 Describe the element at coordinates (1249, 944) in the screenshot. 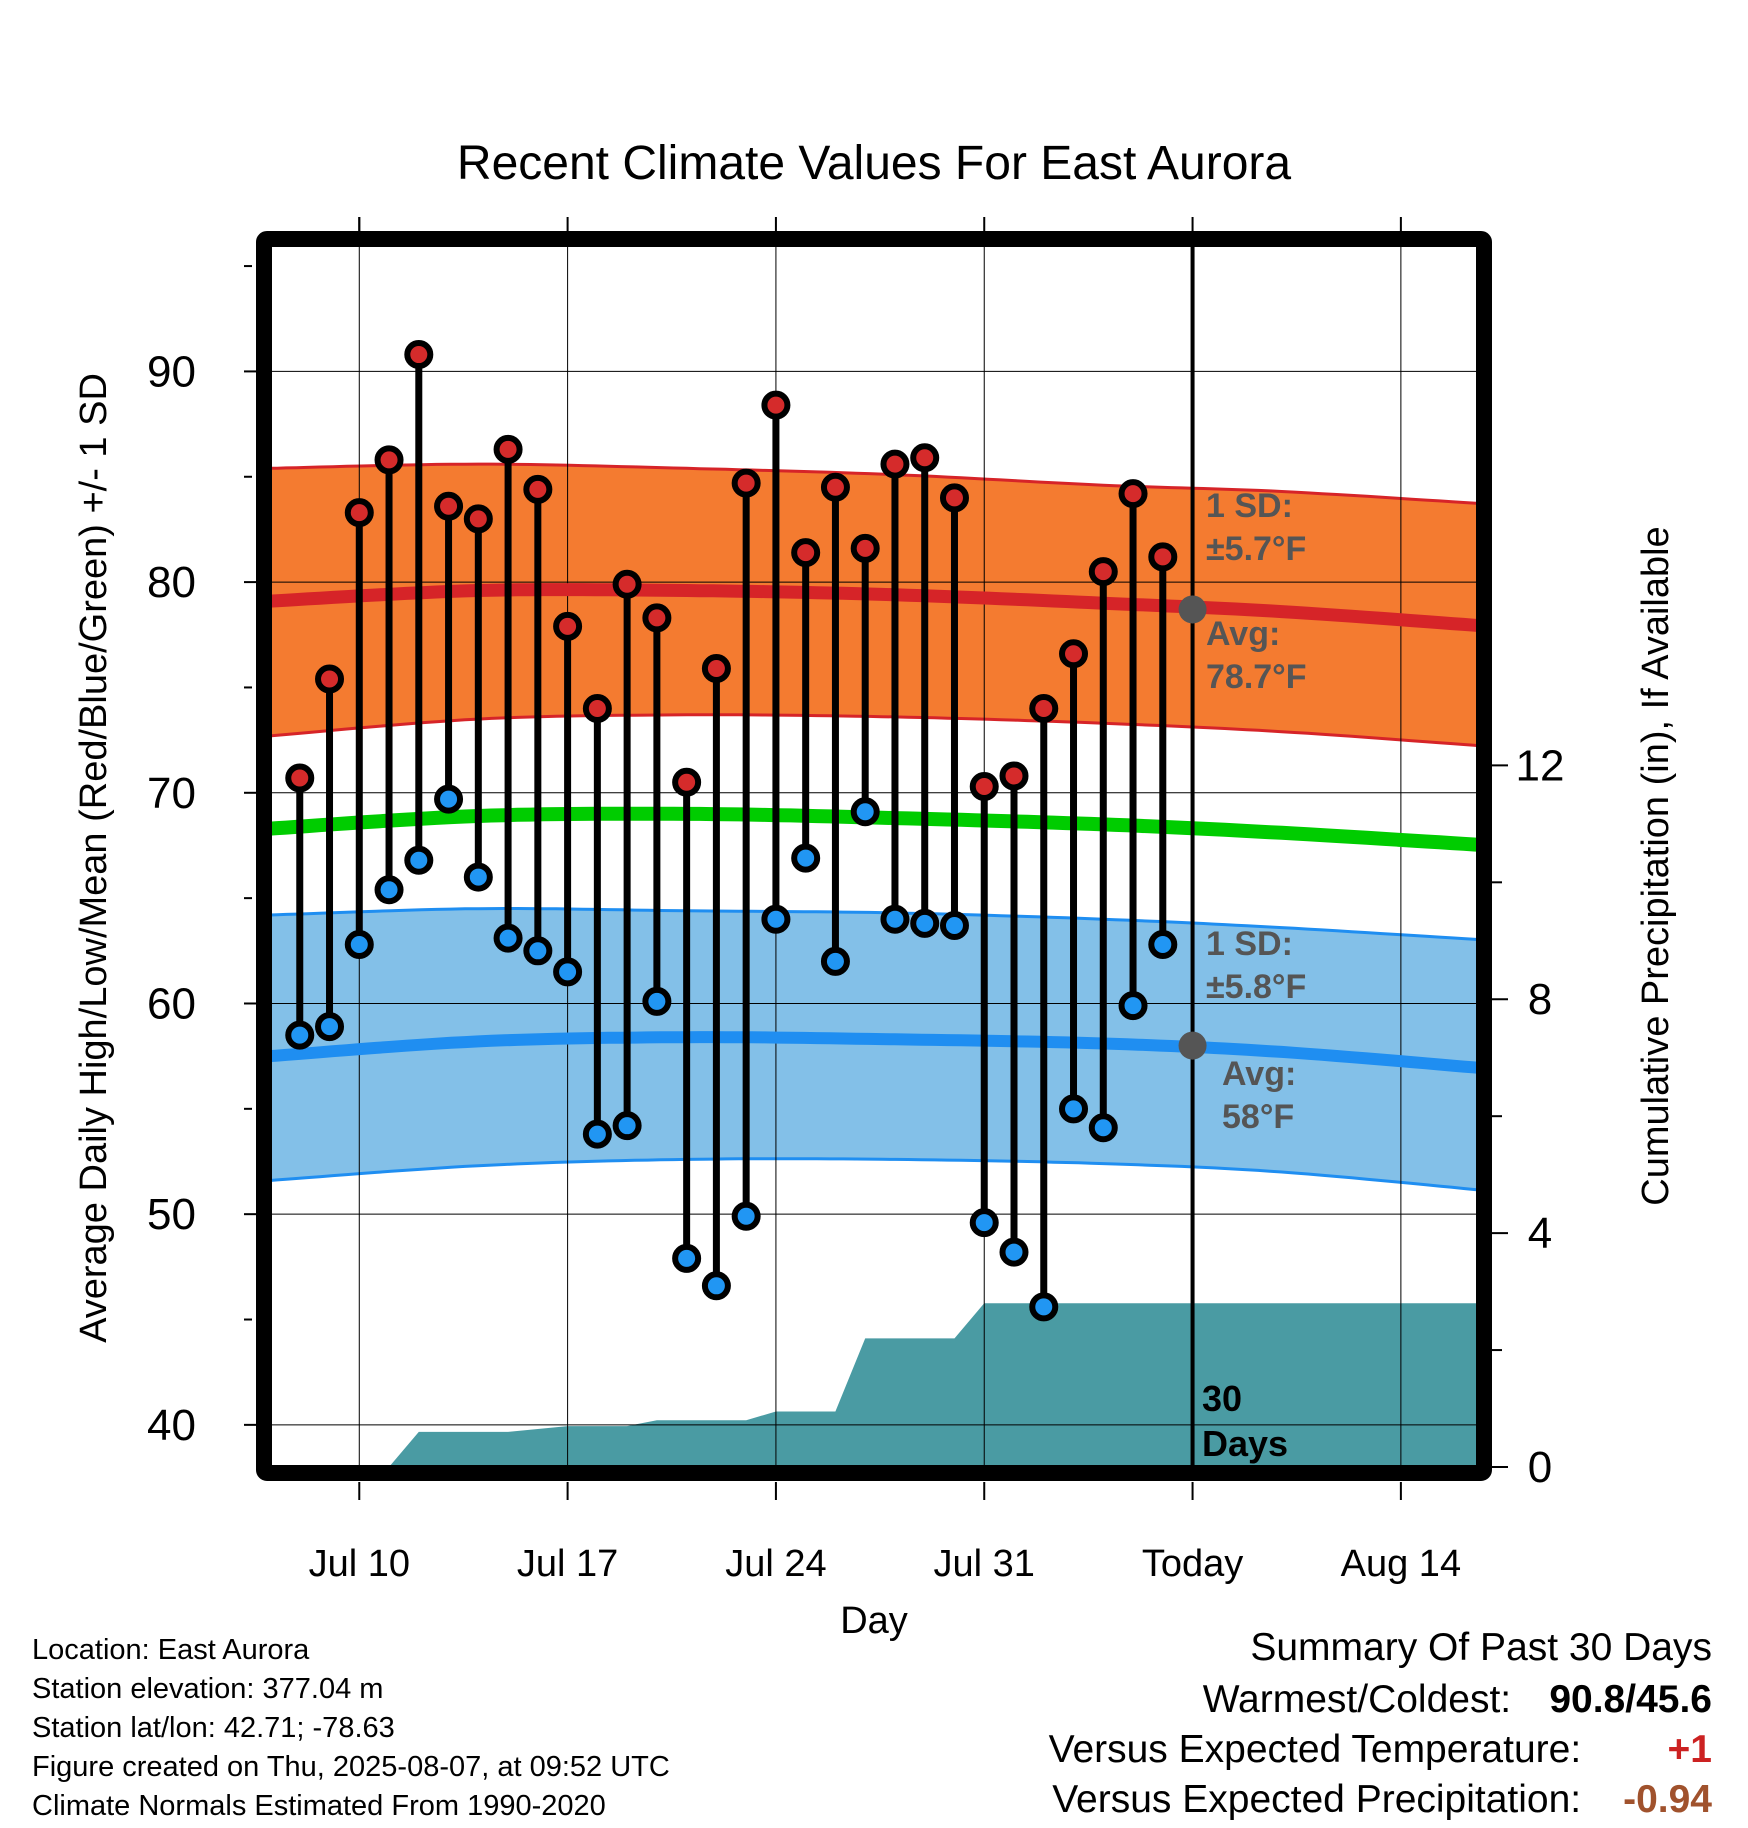

I see `low-sd-label: 1 SD:` at that location.